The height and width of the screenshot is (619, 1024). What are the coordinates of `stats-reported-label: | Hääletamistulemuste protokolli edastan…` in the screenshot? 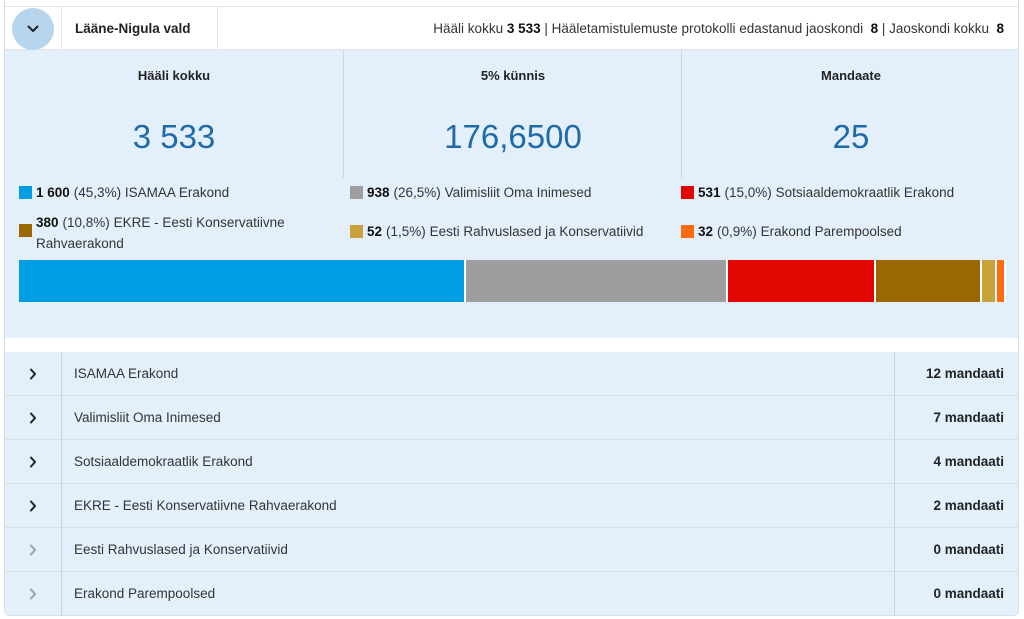 It's located at (704, 28).